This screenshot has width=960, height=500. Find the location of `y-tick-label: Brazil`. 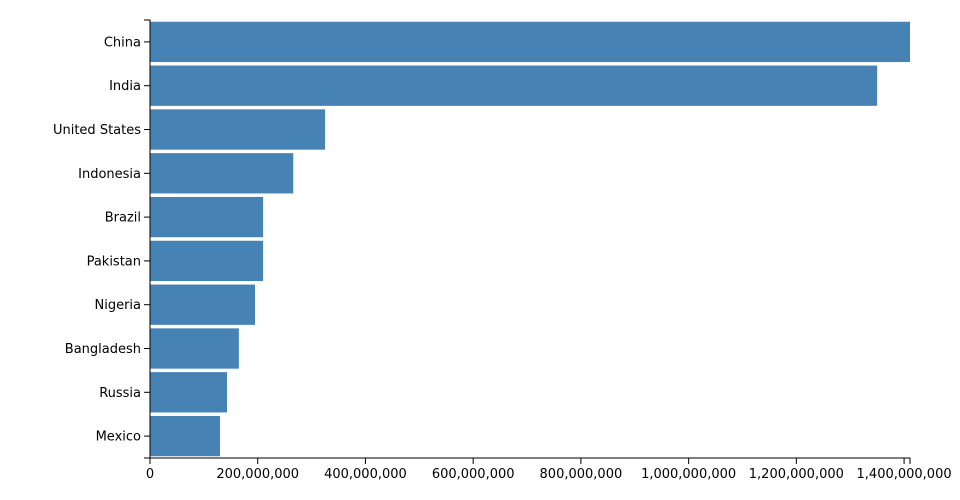

y-tick-label: Brazil is located at coordinates (123, 218).